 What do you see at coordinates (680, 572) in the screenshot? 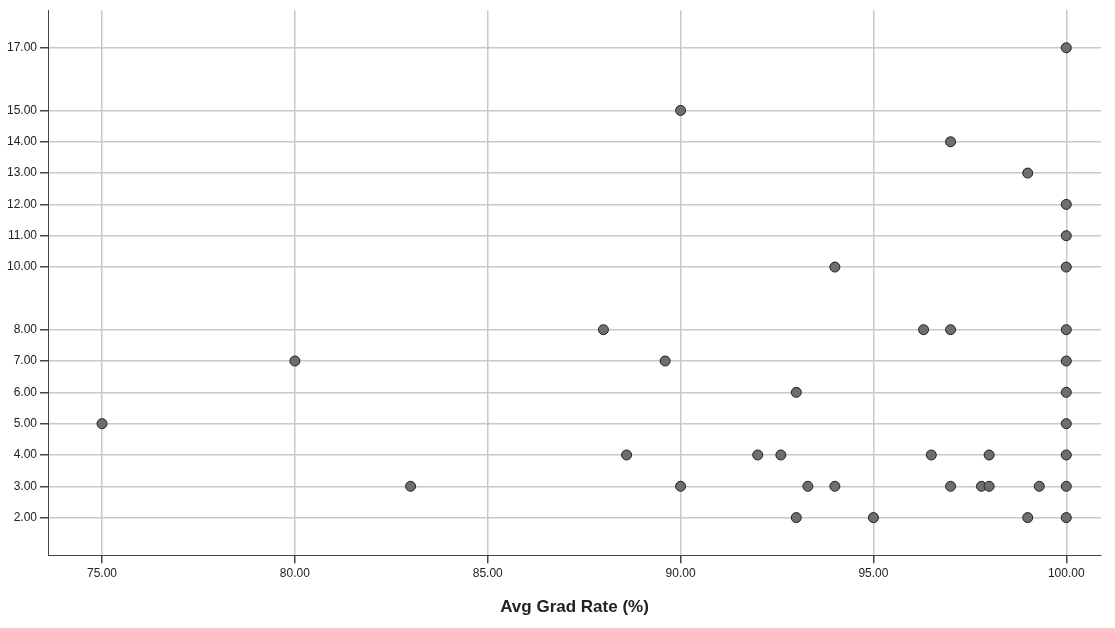
I see `x-tick-label: 90.00` at bounding box center [680, 572].